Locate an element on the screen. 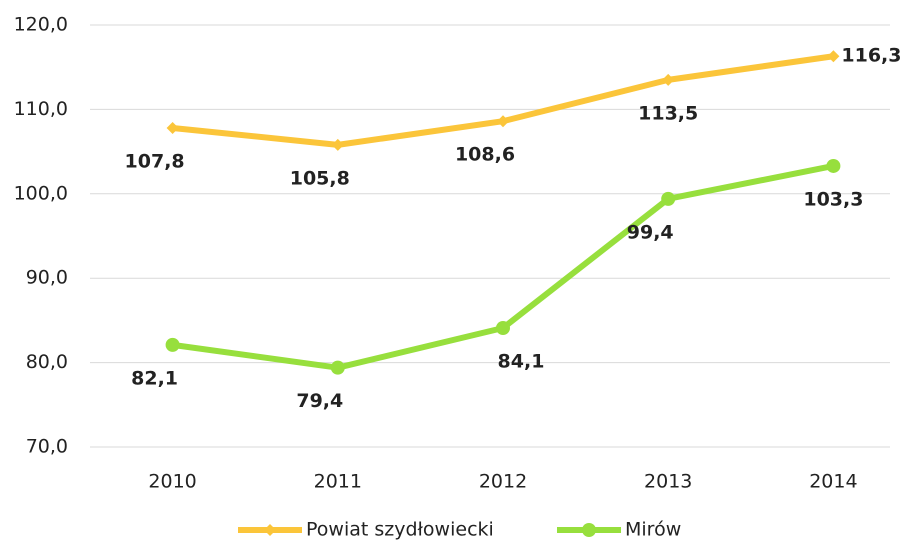  y-tick-label: 90,0 is located at coordinates (47, 278).